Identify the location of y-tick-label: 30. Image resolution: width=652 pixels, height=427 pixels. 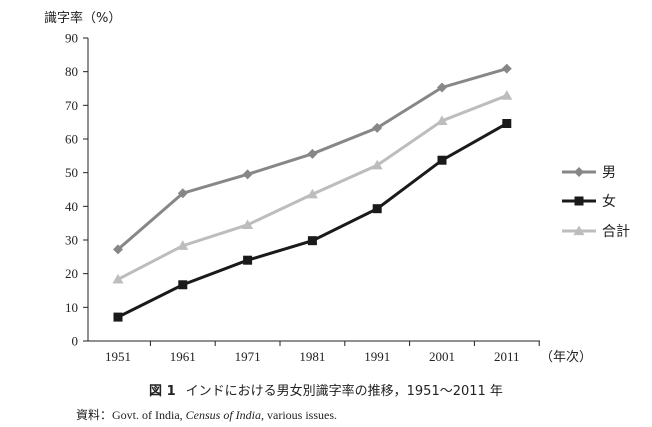
(71, 240).